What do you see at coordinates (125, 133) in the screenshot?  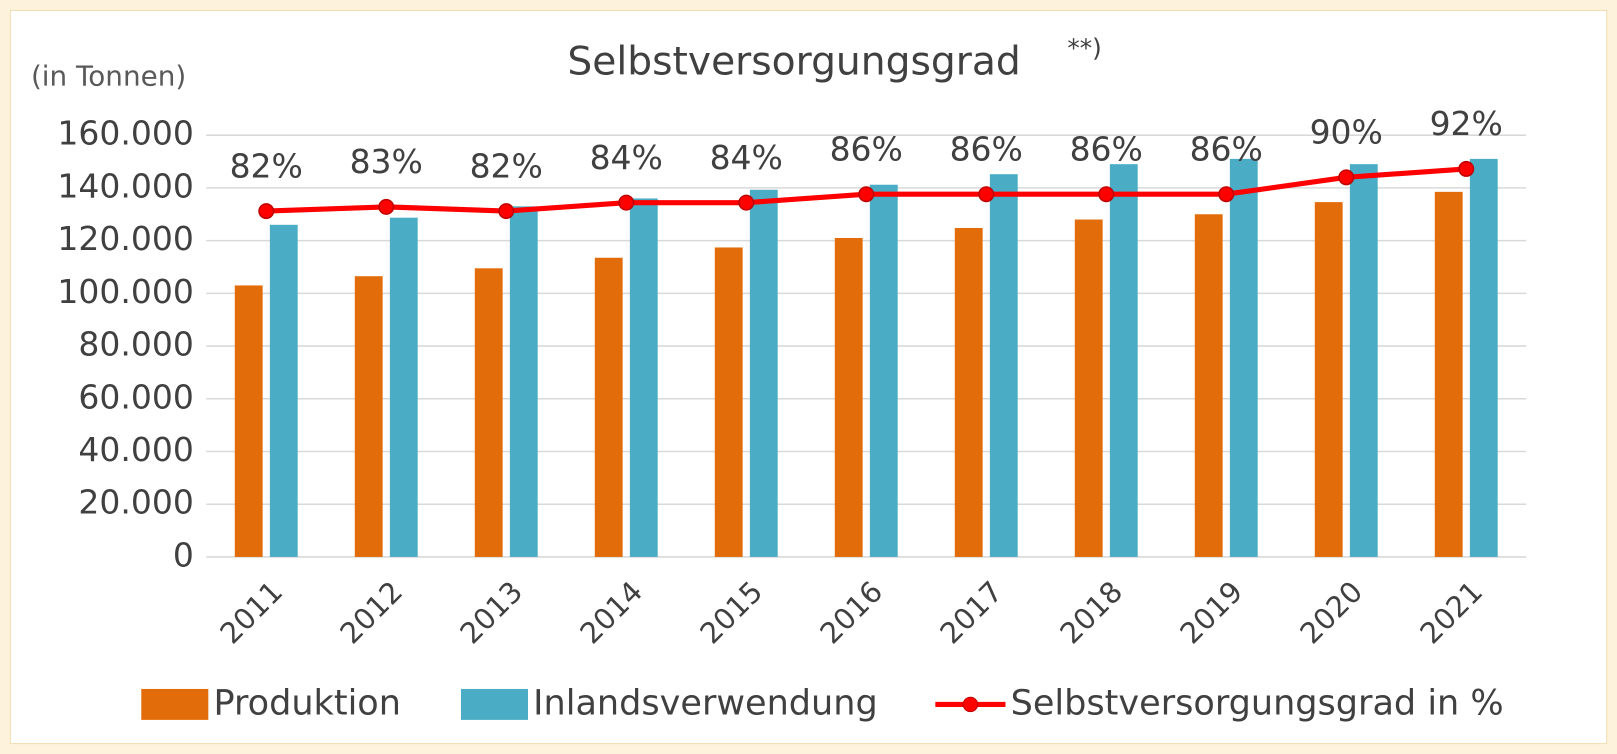 I see `y-tick-label: 160.000` at bounding box center [125, 133].